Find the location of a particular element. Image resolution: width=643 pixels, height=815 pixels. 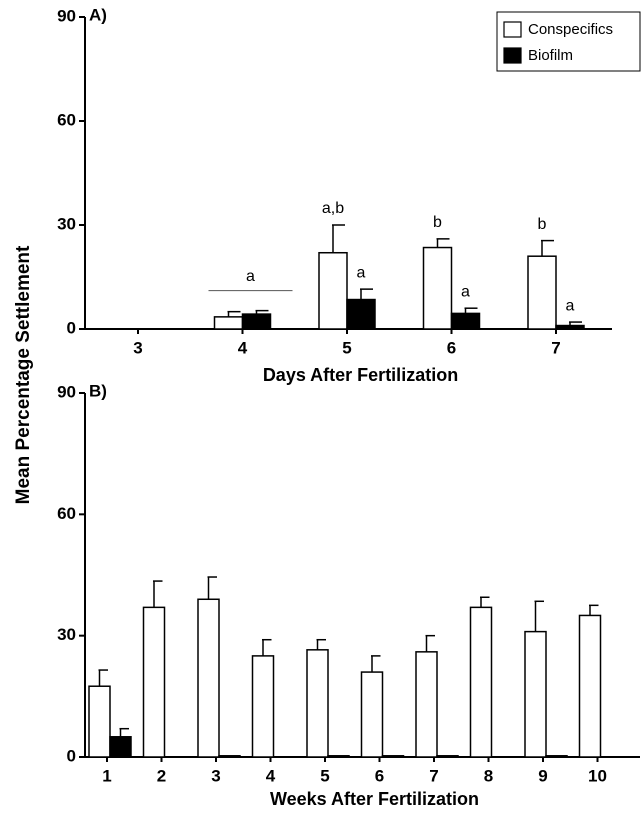

y-axis-label: Mean Percentage Settlement is located at coordinates (23, 374).